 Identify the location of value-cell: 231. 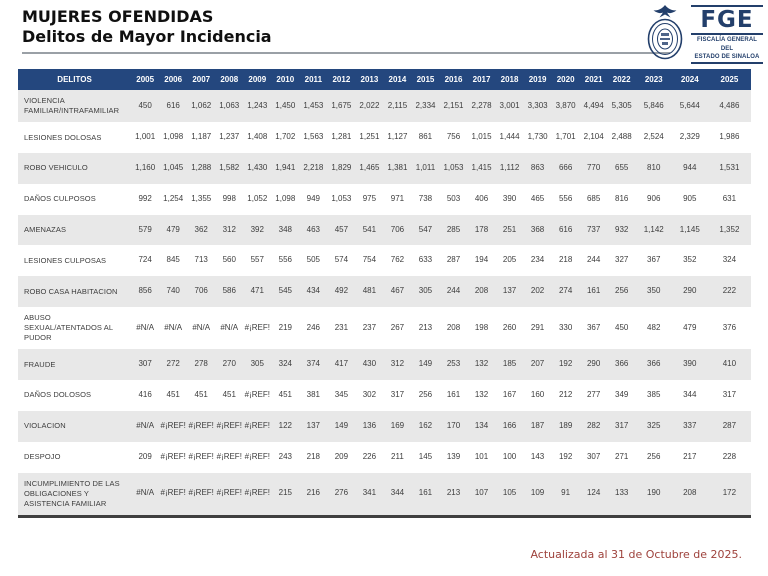
(341, 327).